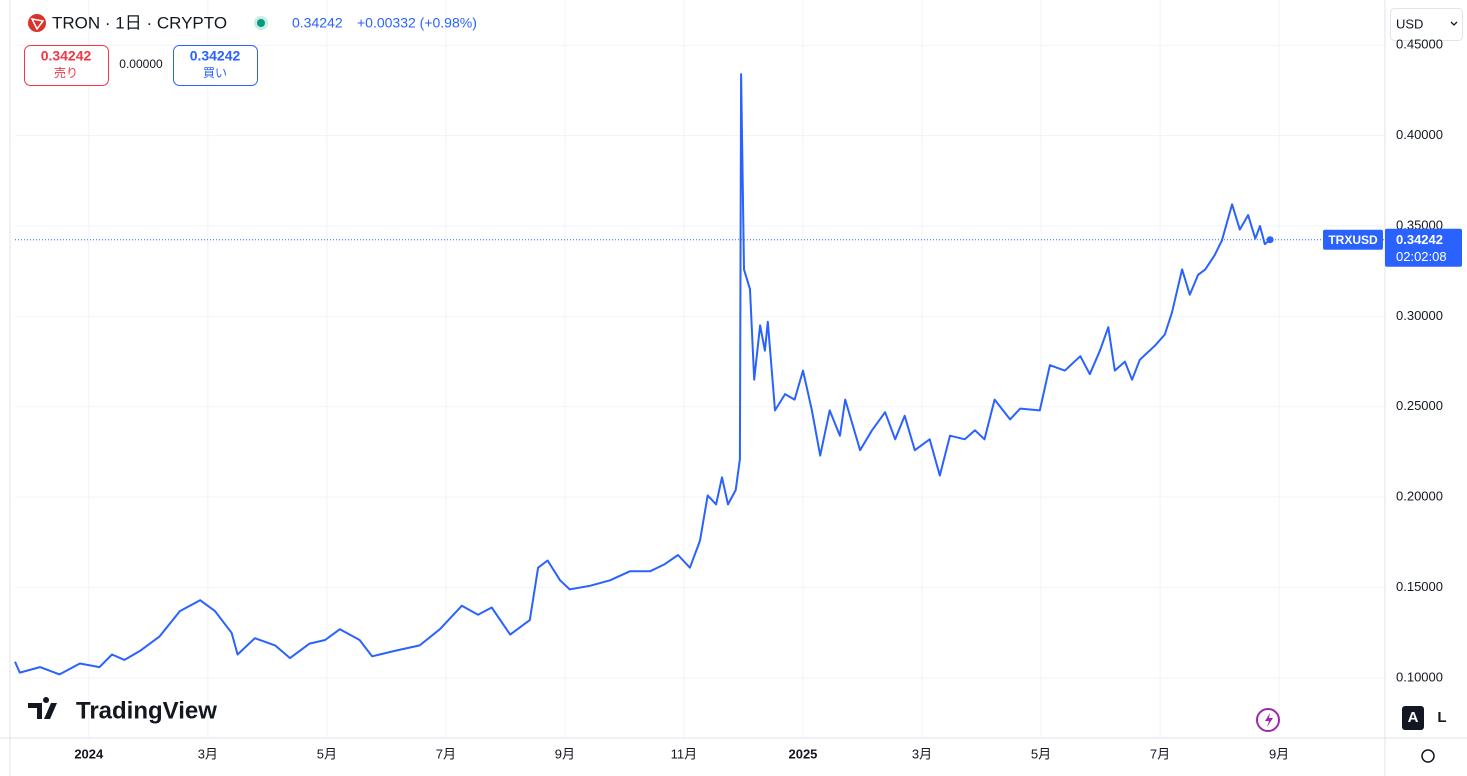  What do you see at coordinates (141, 64) in the screenshot?
I see `spread: 0.00000` at bounding box center [141, 64].